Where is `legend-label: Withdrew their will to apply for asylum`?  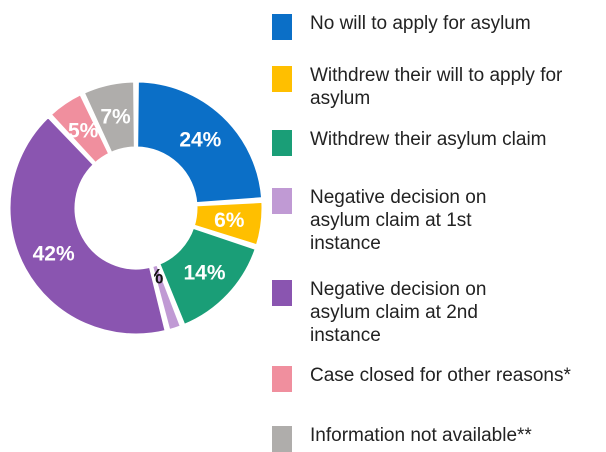
legend-label: Withdrew their will to apply for asylum is located at coordinates (436, 87).